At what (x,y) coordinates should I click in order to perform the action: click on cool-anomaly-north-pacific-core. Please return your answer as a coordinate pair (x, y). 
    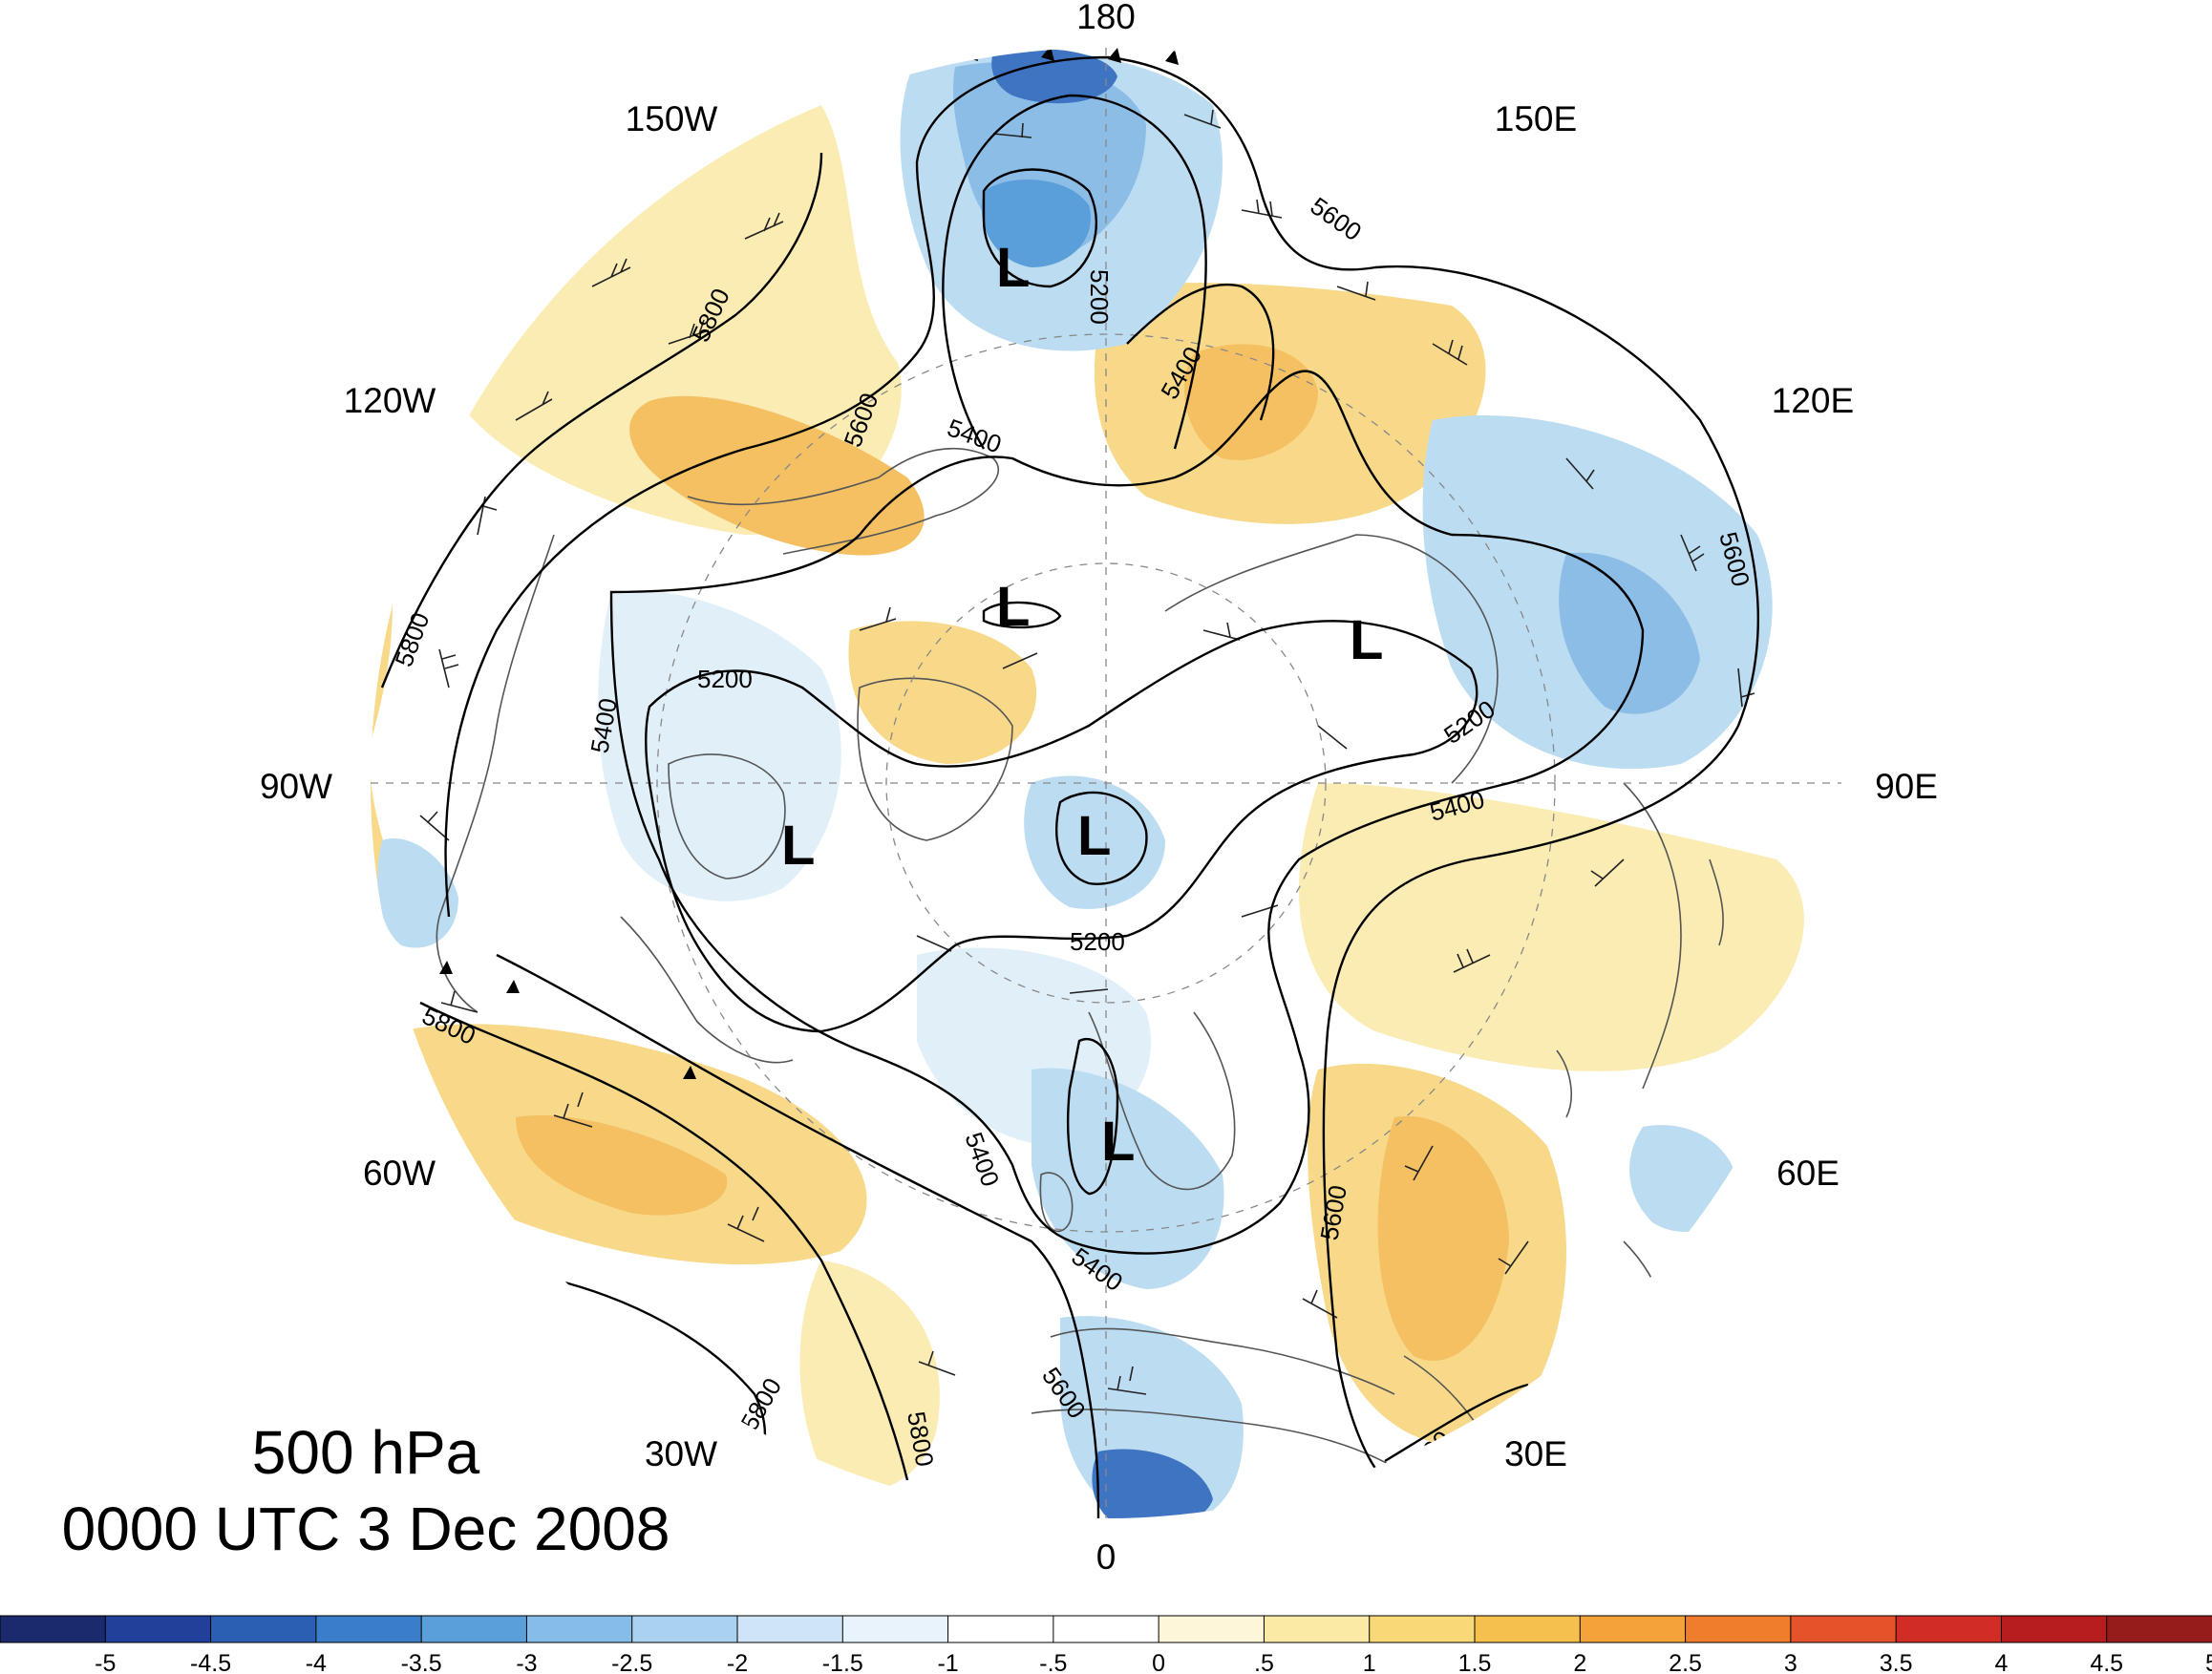
    Looking at the image, I should click on (1054, 76).